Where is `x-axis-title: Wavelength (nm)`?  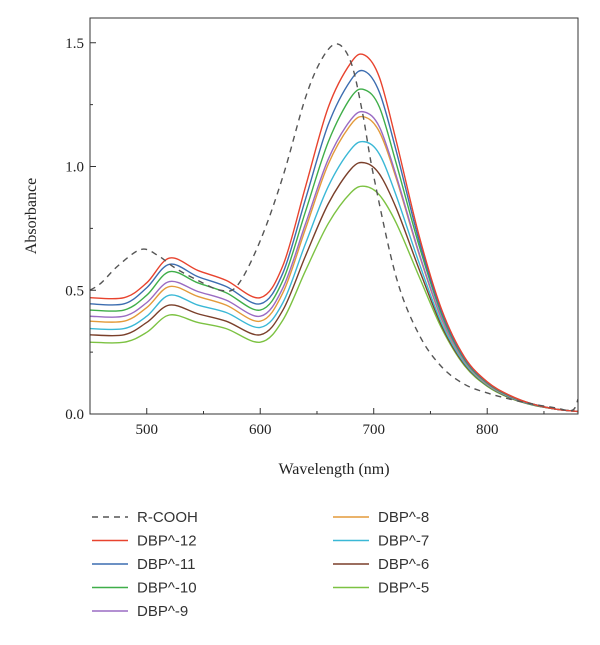 x-axis-title: Wavelength (nm) is located at coordinates (333, 469).